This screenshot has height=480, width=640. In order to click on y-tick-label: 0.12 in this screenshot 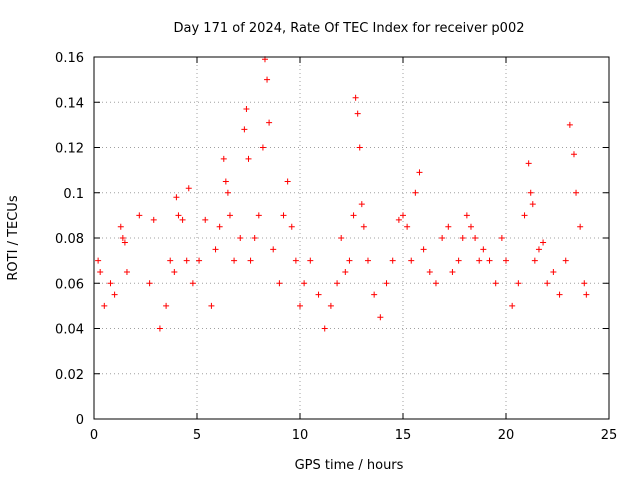, I will do `click(69, 149)`.